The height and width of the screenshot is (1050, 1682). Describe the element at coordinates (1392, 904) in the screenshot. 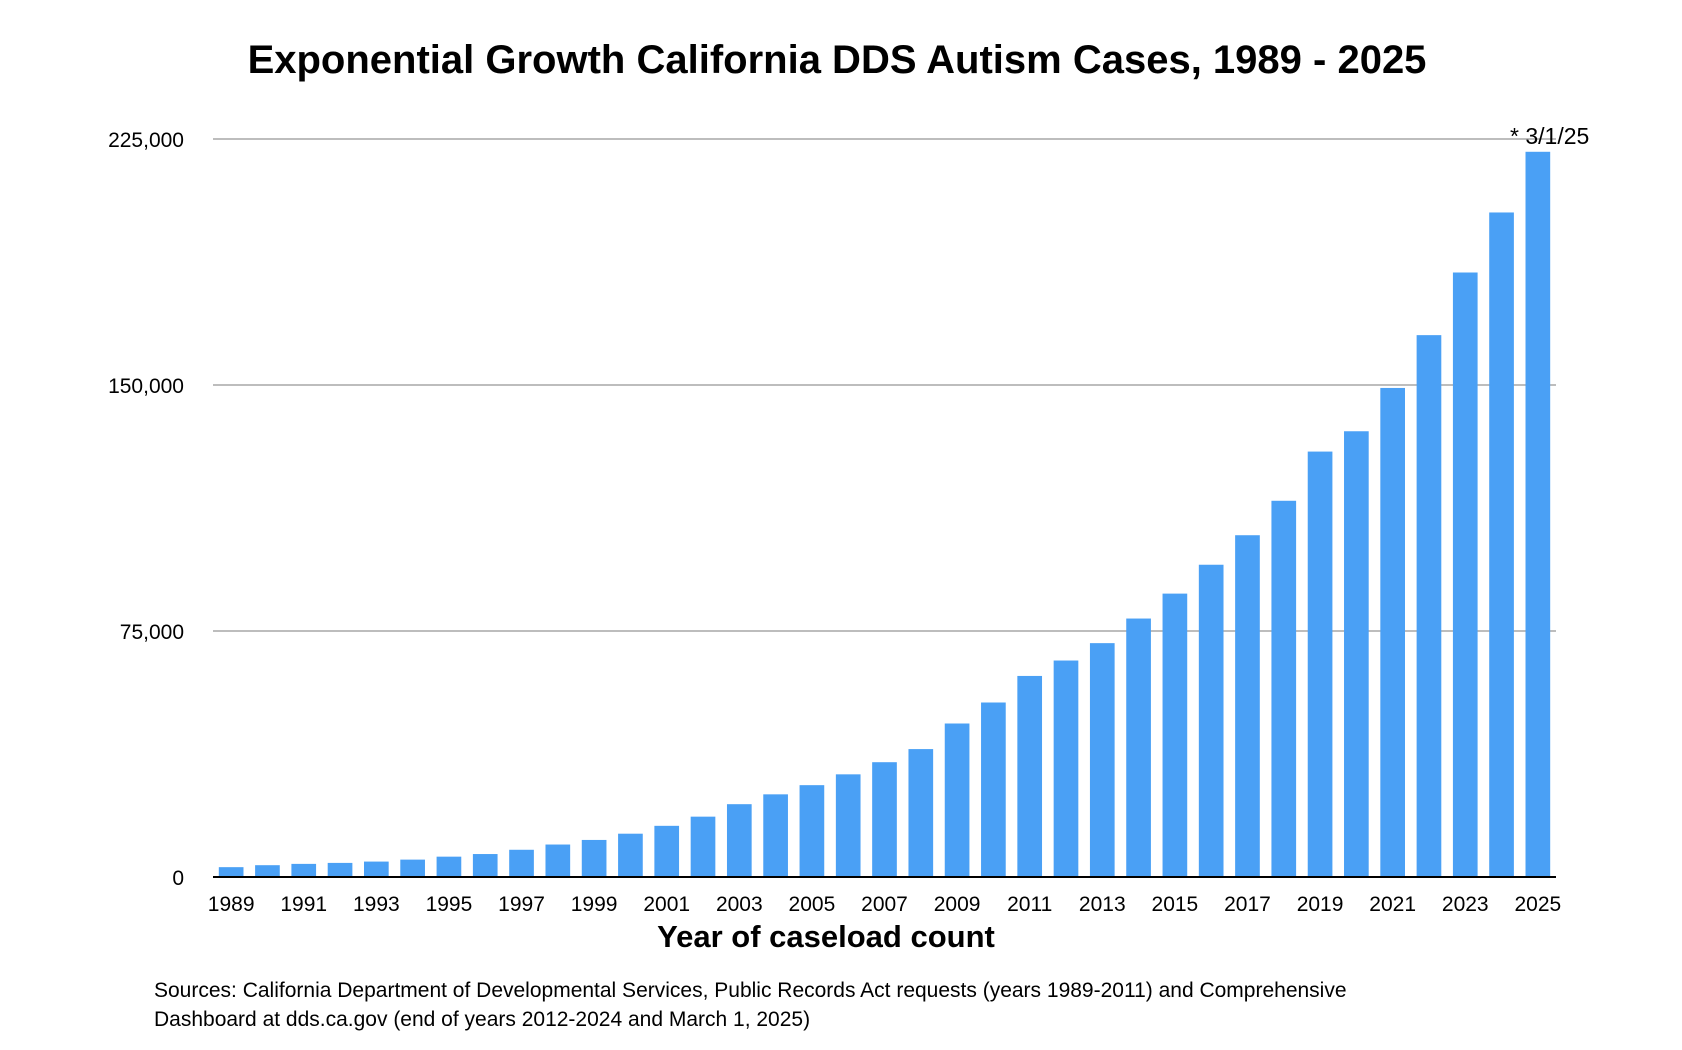

I see `x-tick-label: 2021` at that location.